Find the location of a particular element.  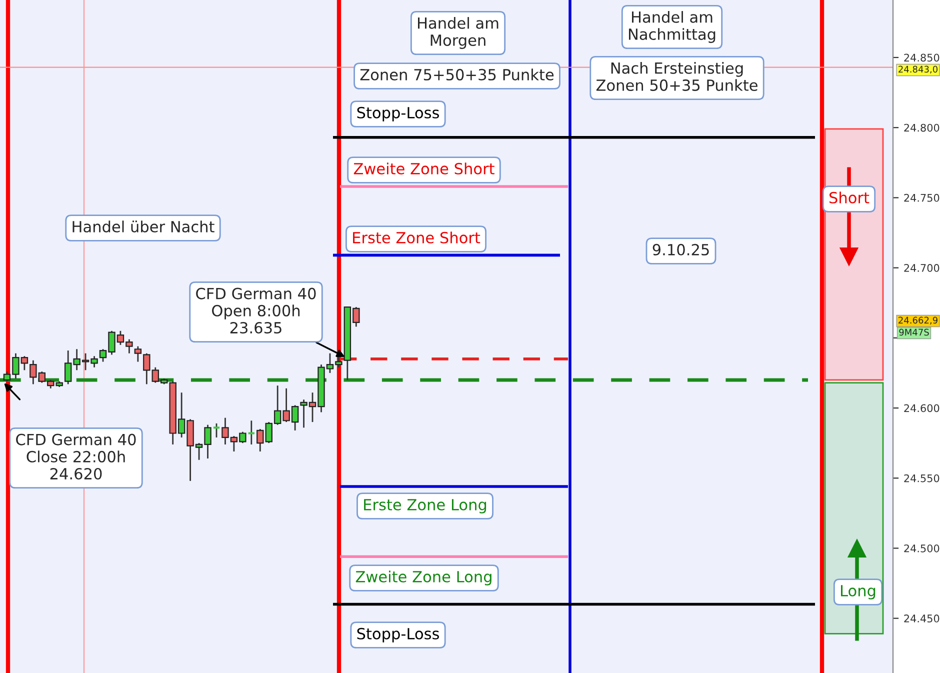

y-tick-label: 24.700 is located at coordinates (922, 268).